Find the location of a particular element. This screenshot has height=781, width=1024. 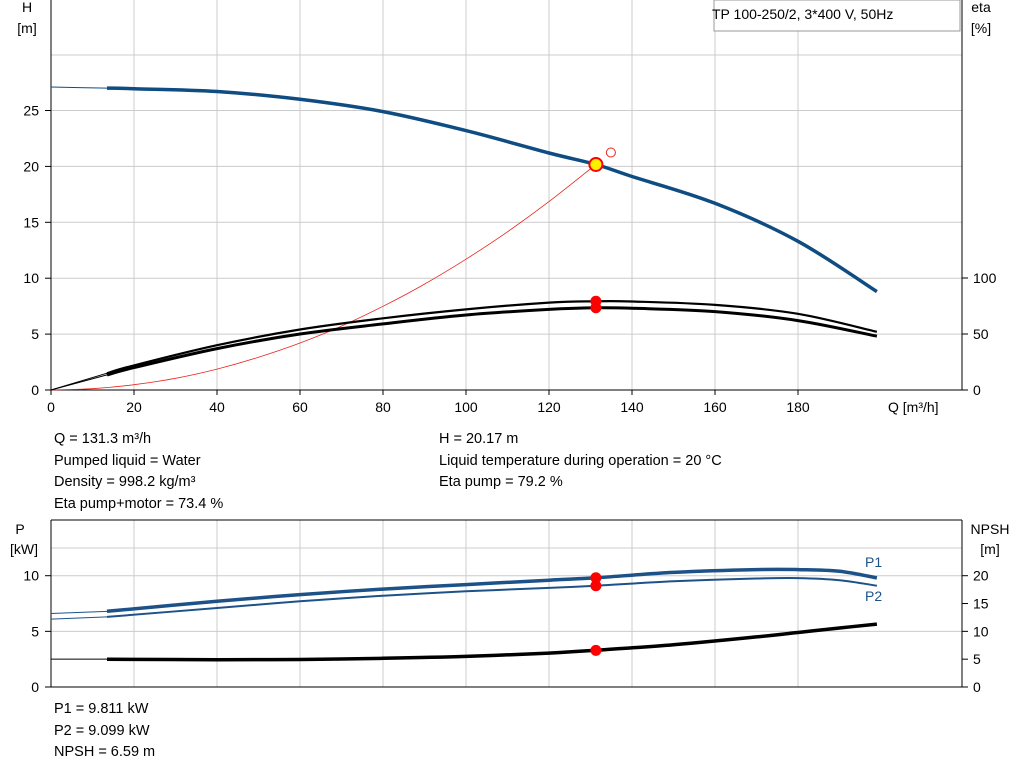

eta-total-curve is located at coordinates (492, 341).